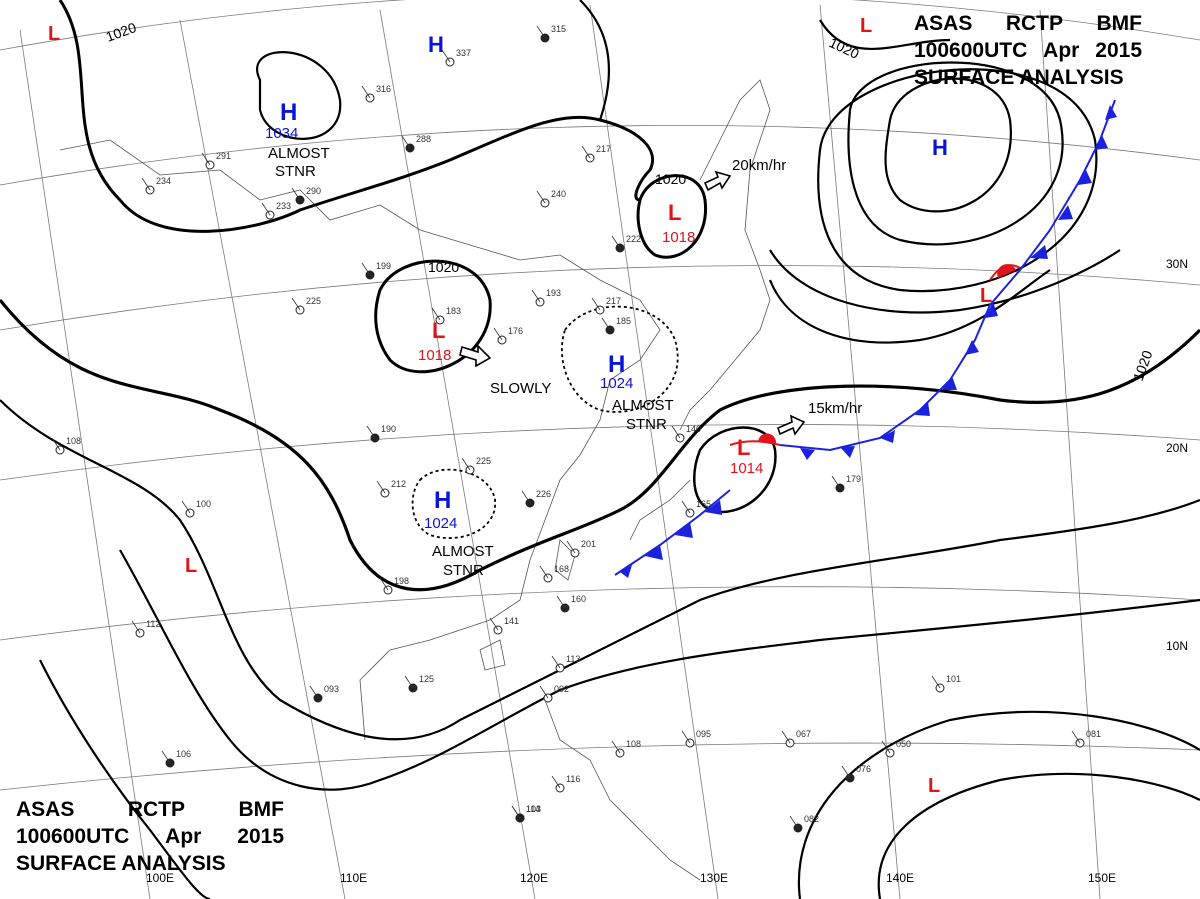 This screenshot has width=1200, height=899. I want to click on station-pressure-value: 193, so click(553, 293).